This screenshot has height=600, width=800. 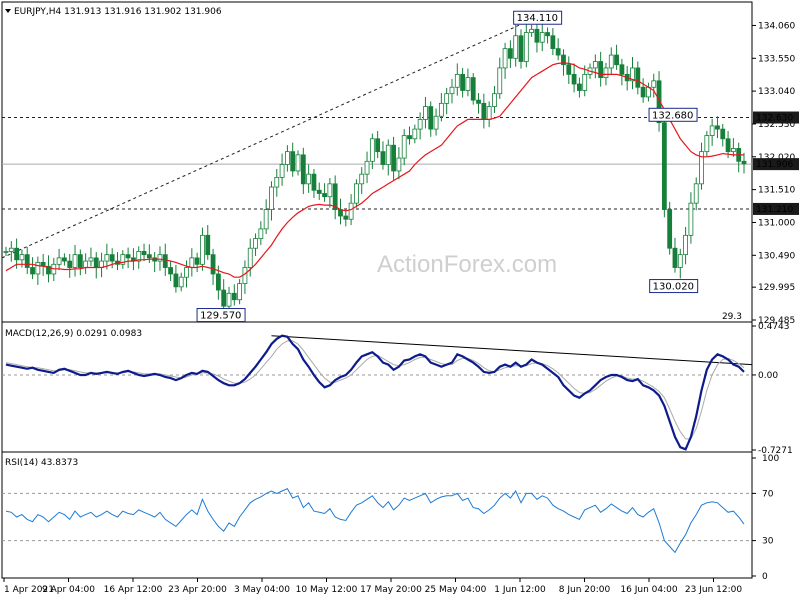 What do you see at coordinates (776, 92) in the screenshot?
I see `y-tick-label: 133.040` at bounding box center [776, 92].